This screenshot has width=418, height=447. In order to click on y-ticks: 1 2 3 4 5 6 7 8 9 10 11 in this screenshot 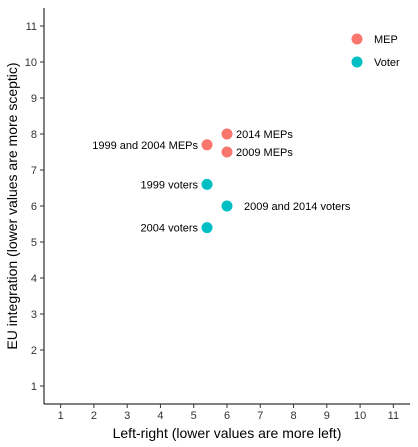, I will do `click(34, 207)`.